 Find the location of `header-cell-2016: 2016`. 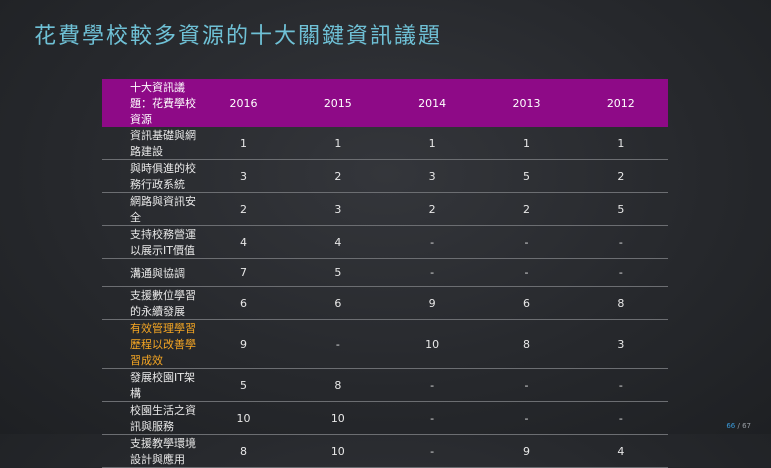

header-cell-2016: 2016 is located at coordinates (243, 103).